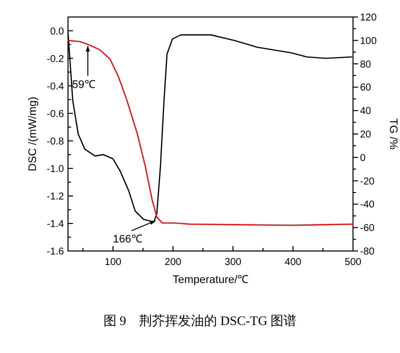 This screenshot has height=353, width=400. Describe the element at coordinates (84, 84) in the screenshot. I see `annotation: 59℃` at that location.